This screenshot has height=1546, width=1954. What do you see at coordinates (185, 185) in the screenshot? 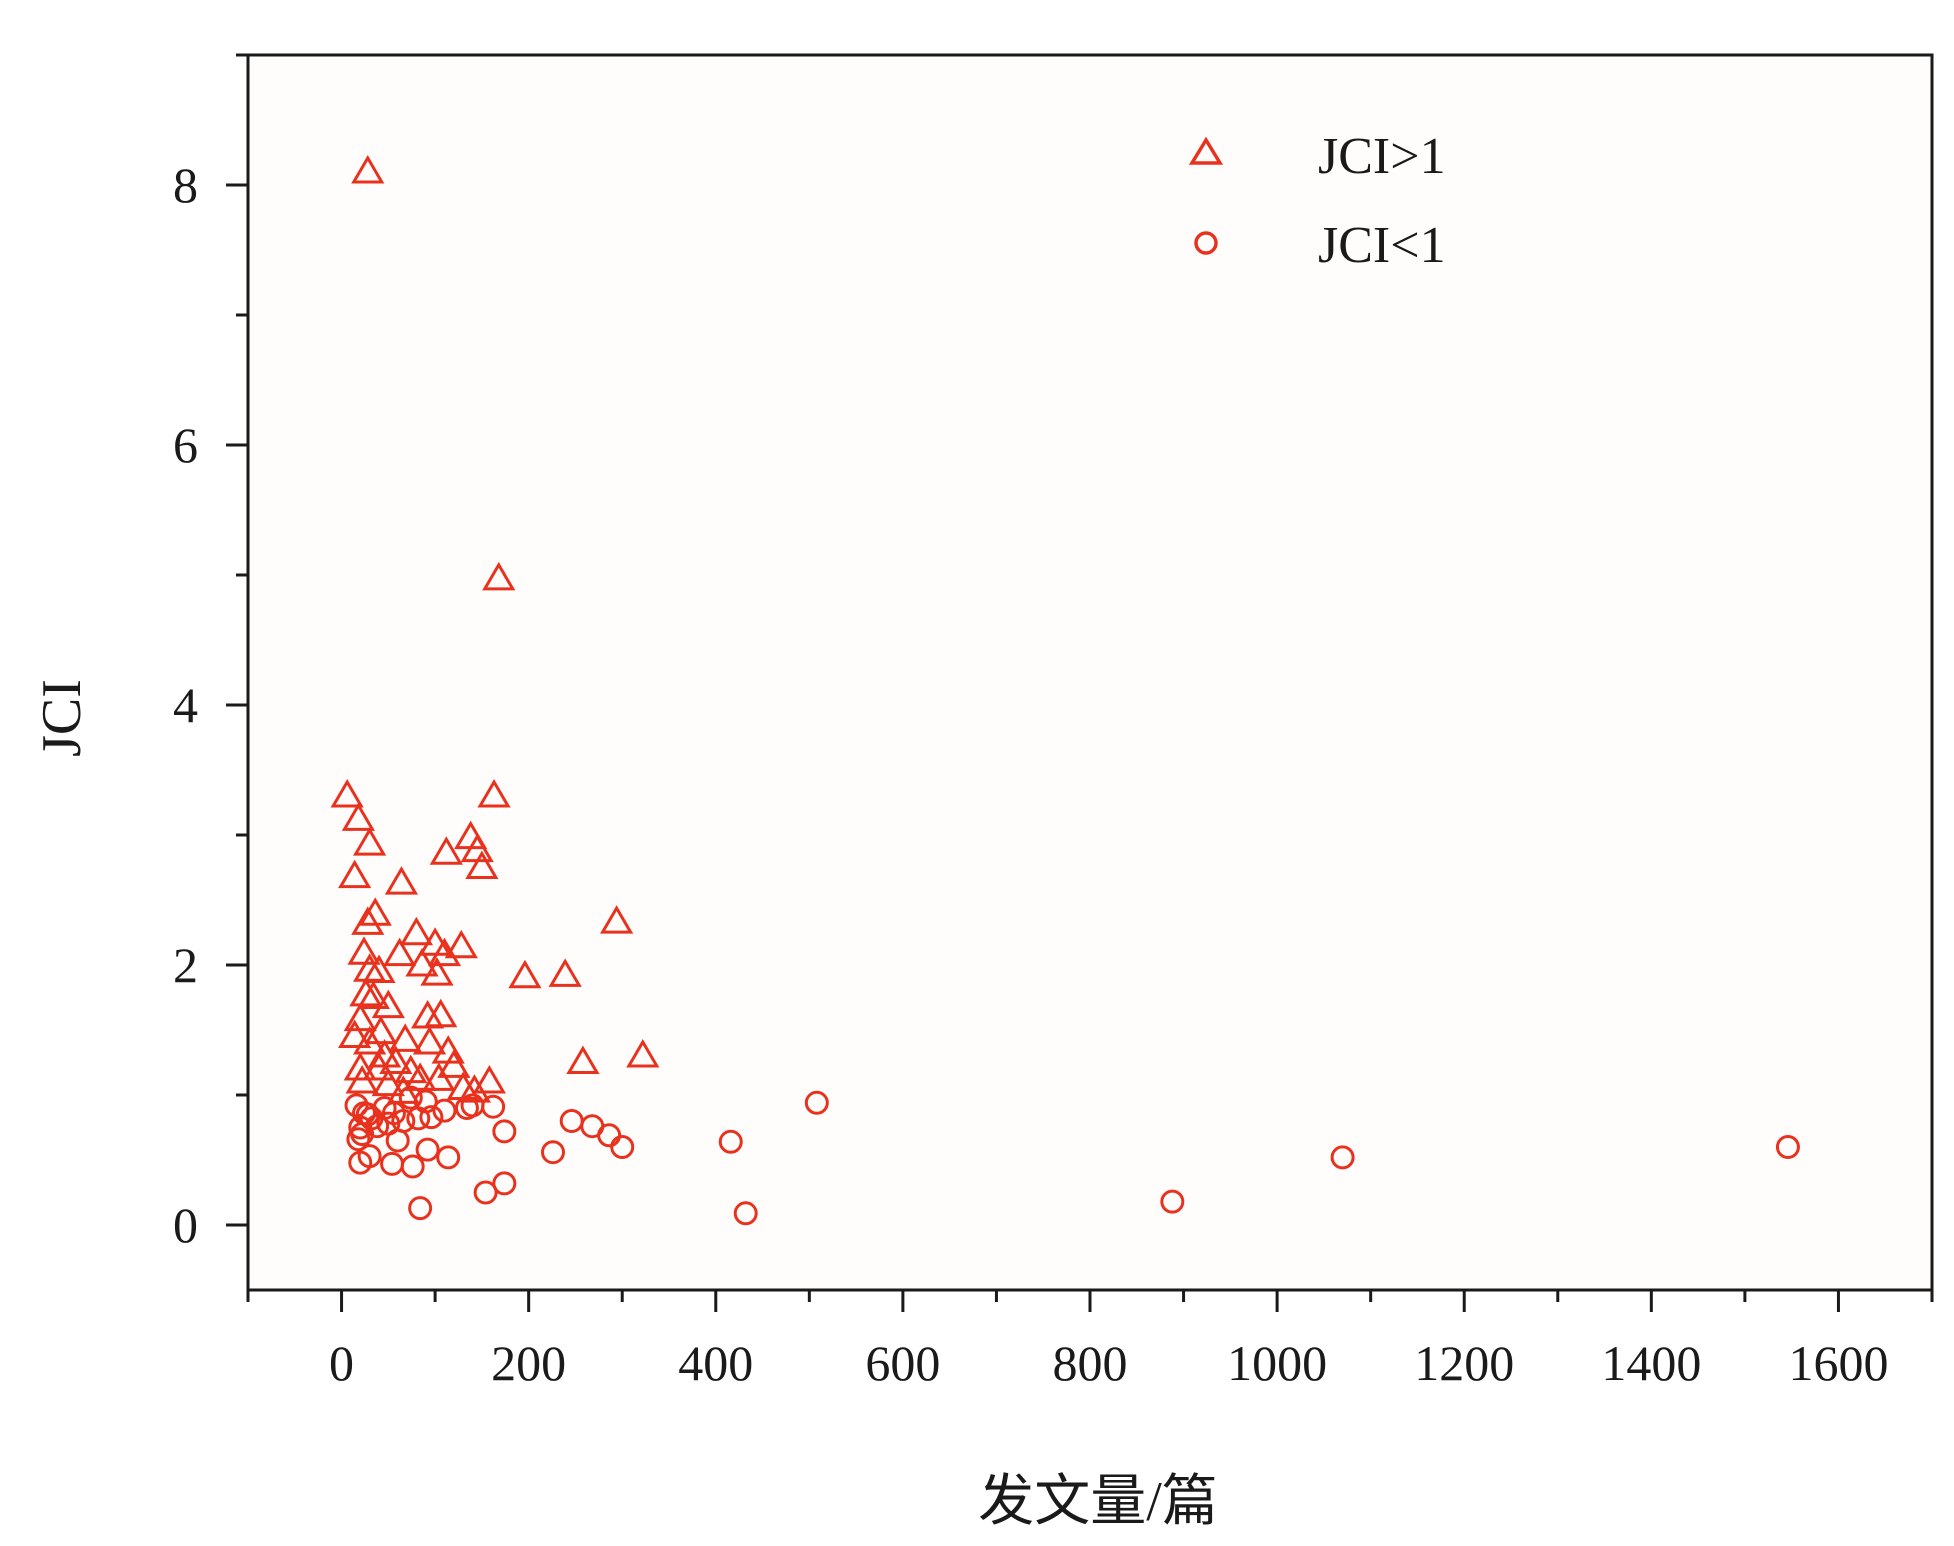
I see `y-tick-label: 8` at bounding box center [185, 185].